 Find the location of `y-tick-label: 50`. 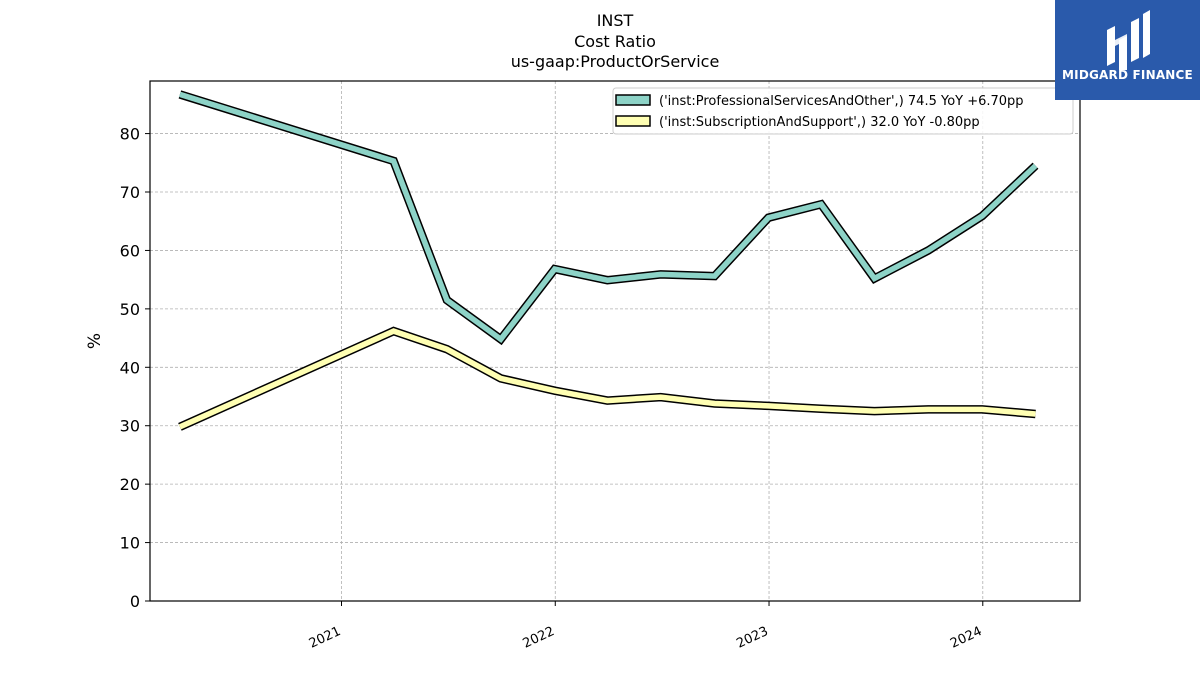

y-tick-label: 50 is located at coordinates (130, 309).